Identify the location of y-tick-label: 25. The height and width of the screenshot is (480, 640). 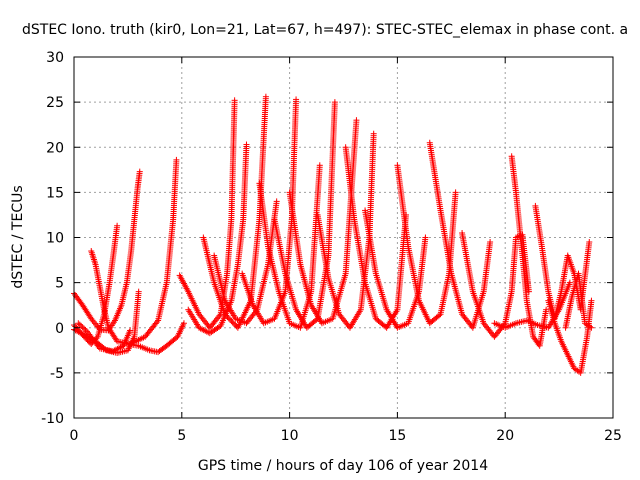
(55, 103).